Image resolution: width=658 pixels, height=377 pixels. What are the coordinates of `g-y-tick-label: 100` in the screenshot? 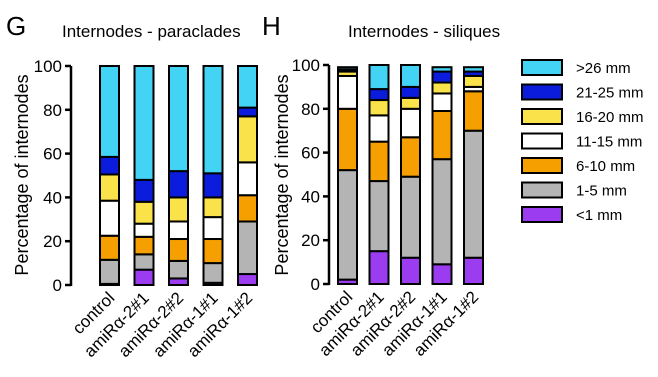 It's located at (48, 66).